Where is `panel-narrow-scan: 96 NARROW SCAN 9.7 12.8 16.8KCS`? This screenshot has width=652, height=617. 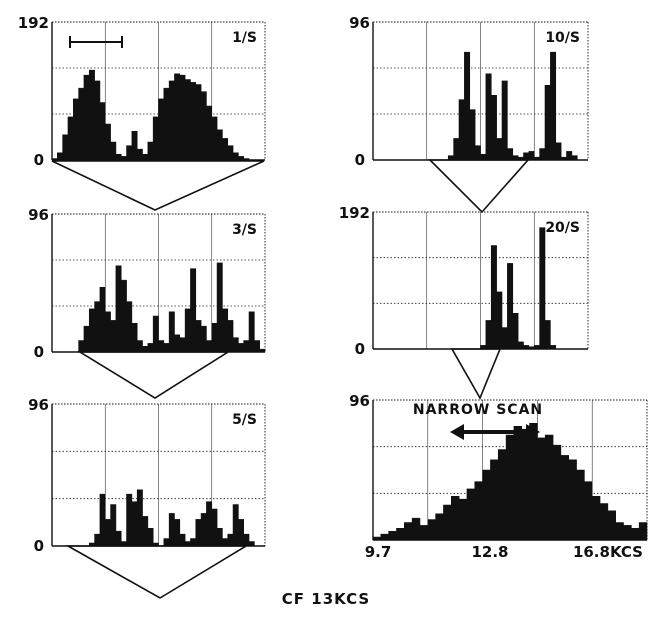 panel-narrow-scan: 96 NARROW SCAN 9.7 12.8 16.8KCS is located at coordinates (498, 476).